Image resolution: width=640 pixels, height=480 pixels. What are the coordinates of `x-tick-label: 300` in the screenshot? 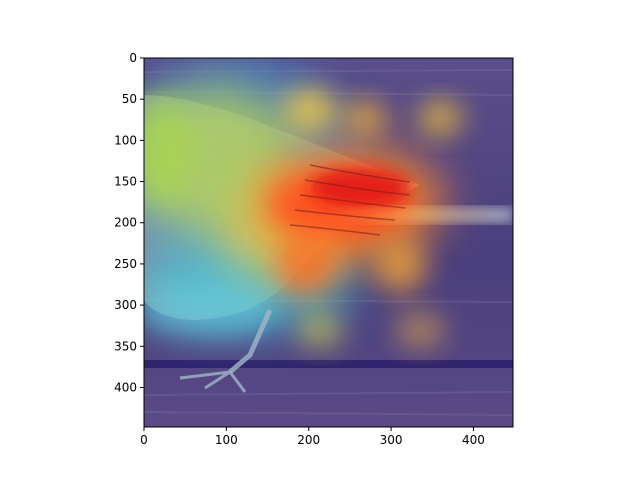 It's located at (391, 440).